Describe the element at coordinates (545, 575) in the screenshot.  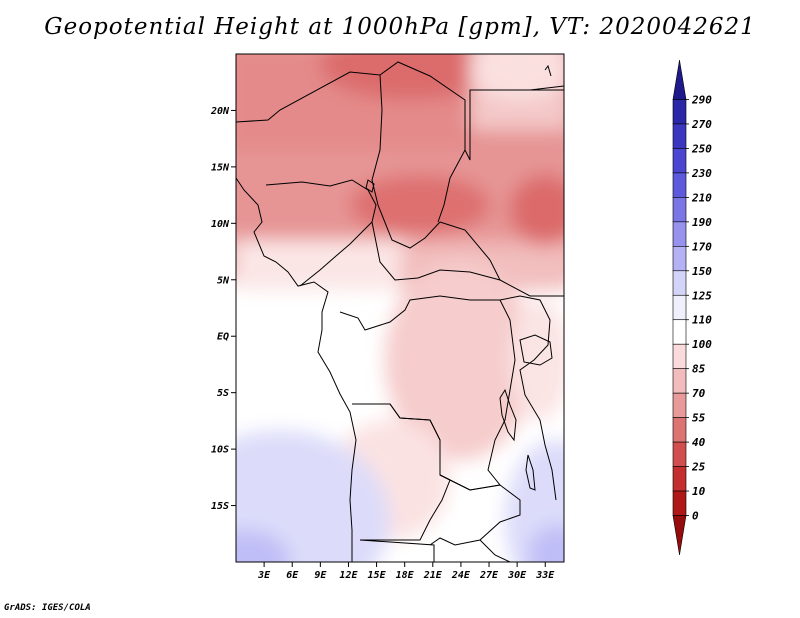
I see `lon-label: 33E` at that location.